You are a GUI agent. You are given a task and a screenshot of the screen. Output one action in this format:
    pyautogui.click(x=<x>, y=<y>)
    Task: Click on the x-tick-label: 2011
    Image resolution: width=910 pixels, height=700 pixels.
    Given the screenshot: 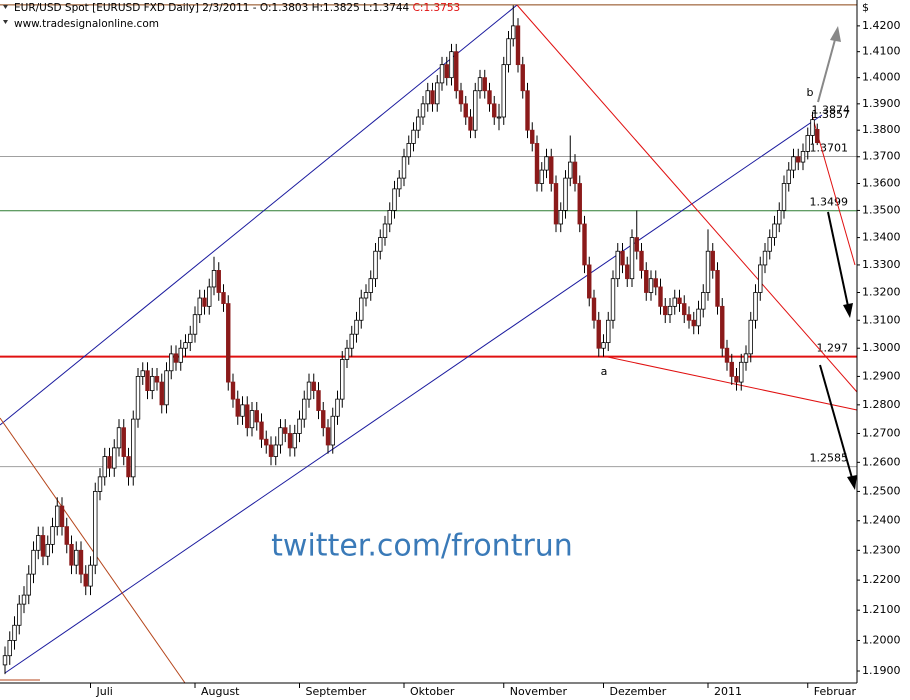 What is the action you would take?
    pyautogui.click(x=728, y=691)
    